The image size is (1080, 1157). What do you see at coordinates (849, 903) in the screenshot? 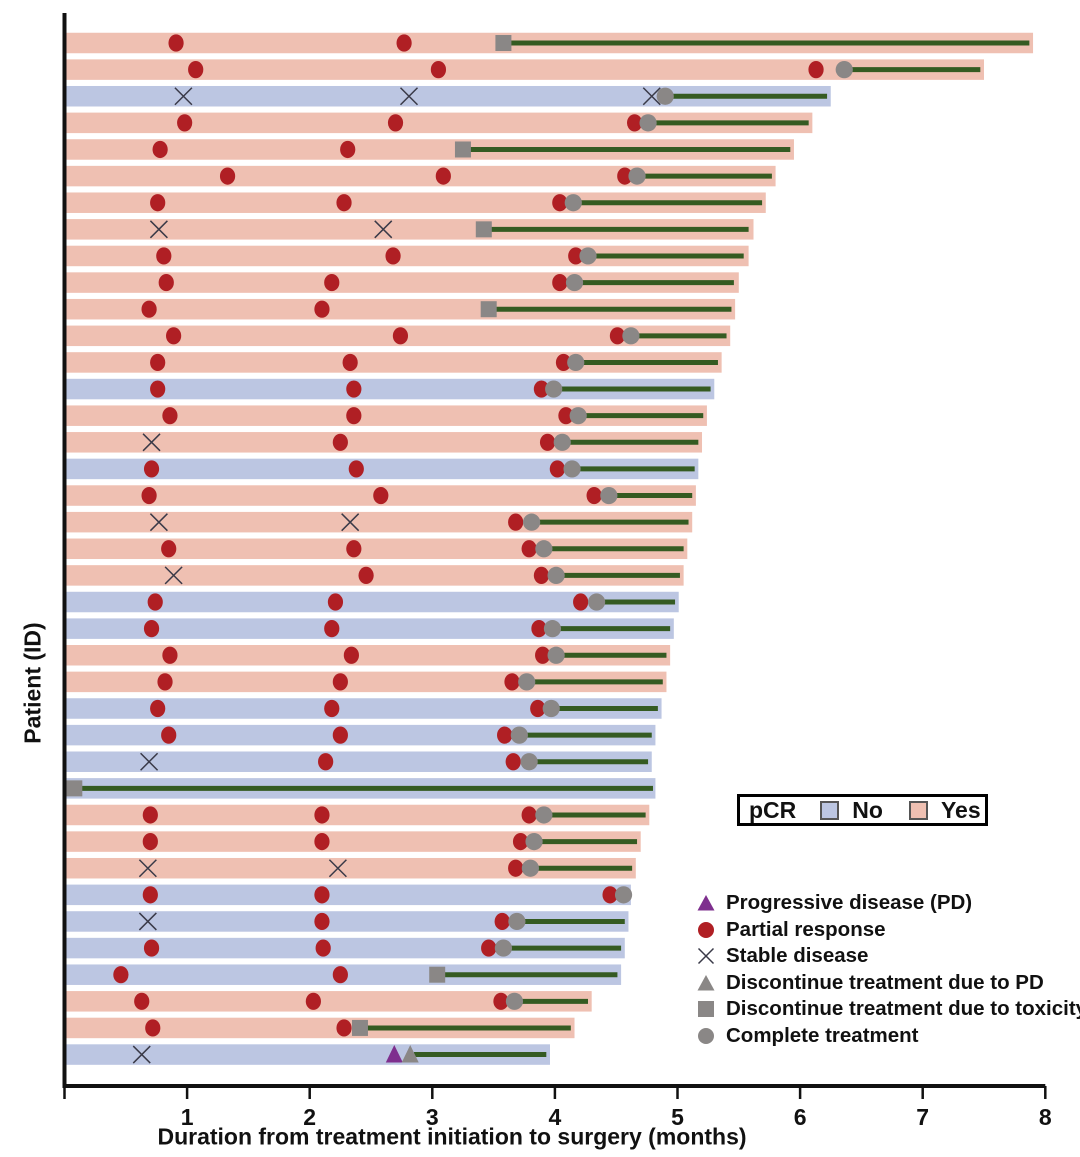
I see `legend-label: Progressive disease (PD)` at bounding box center [849, 903].